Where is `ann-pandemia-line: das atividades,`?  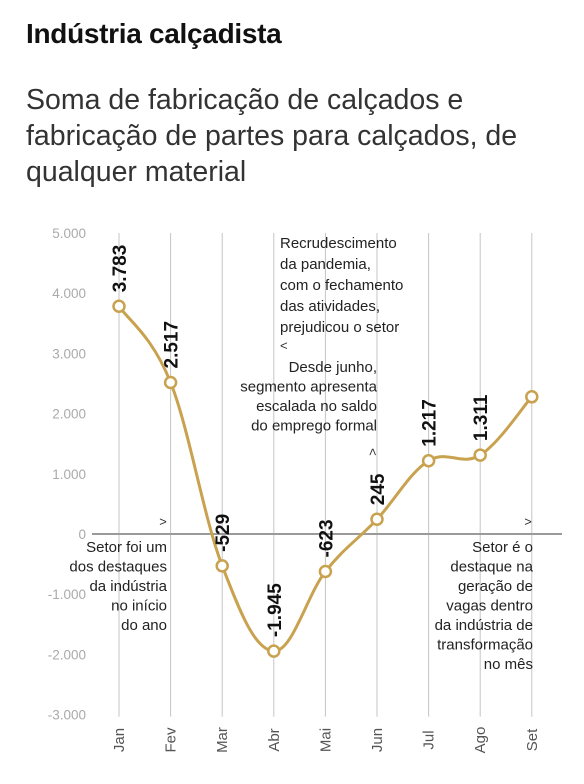
ann-pandemia-line: das atividades, is located at coordinates (330, 306).